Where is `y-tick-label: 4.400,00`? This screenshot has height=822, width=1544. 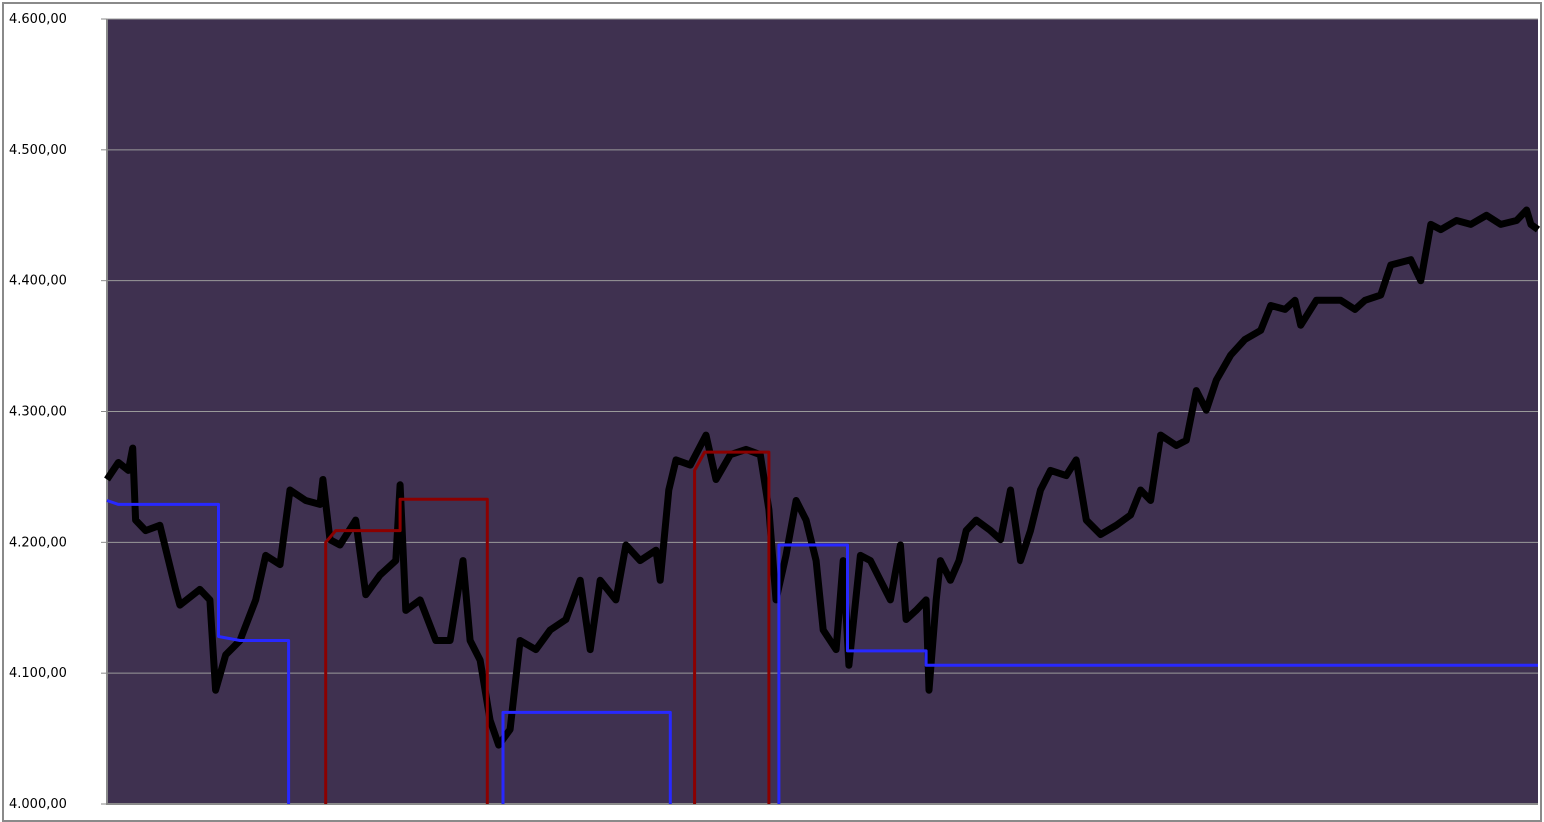
y-tick-label: 4.400,00 is located at coordinates (38, 281).